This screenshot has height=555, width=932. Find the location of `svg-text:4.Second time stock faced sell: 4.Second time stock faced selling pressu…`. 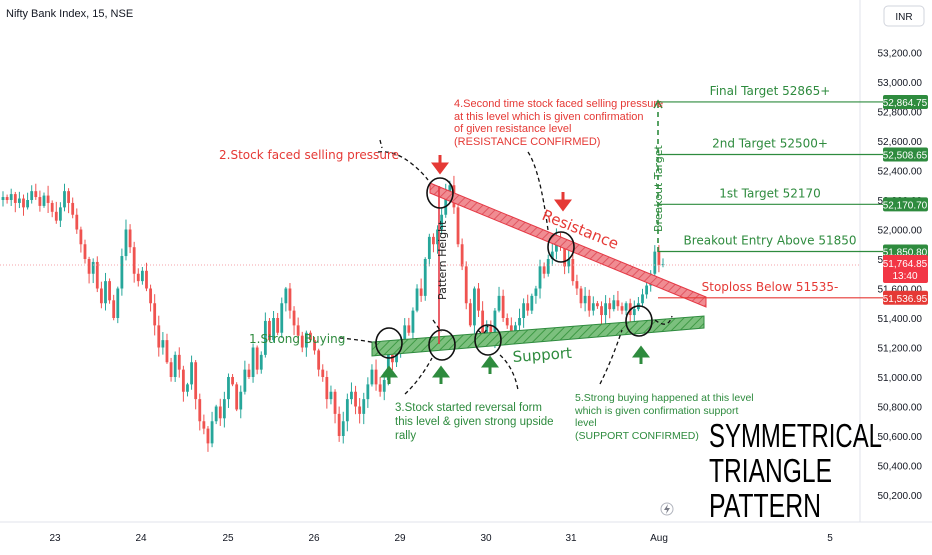

svg-text:4.Second time stock faced sell: 4.Second time stock faced selling pressu… is located at coordinates (558, 104).